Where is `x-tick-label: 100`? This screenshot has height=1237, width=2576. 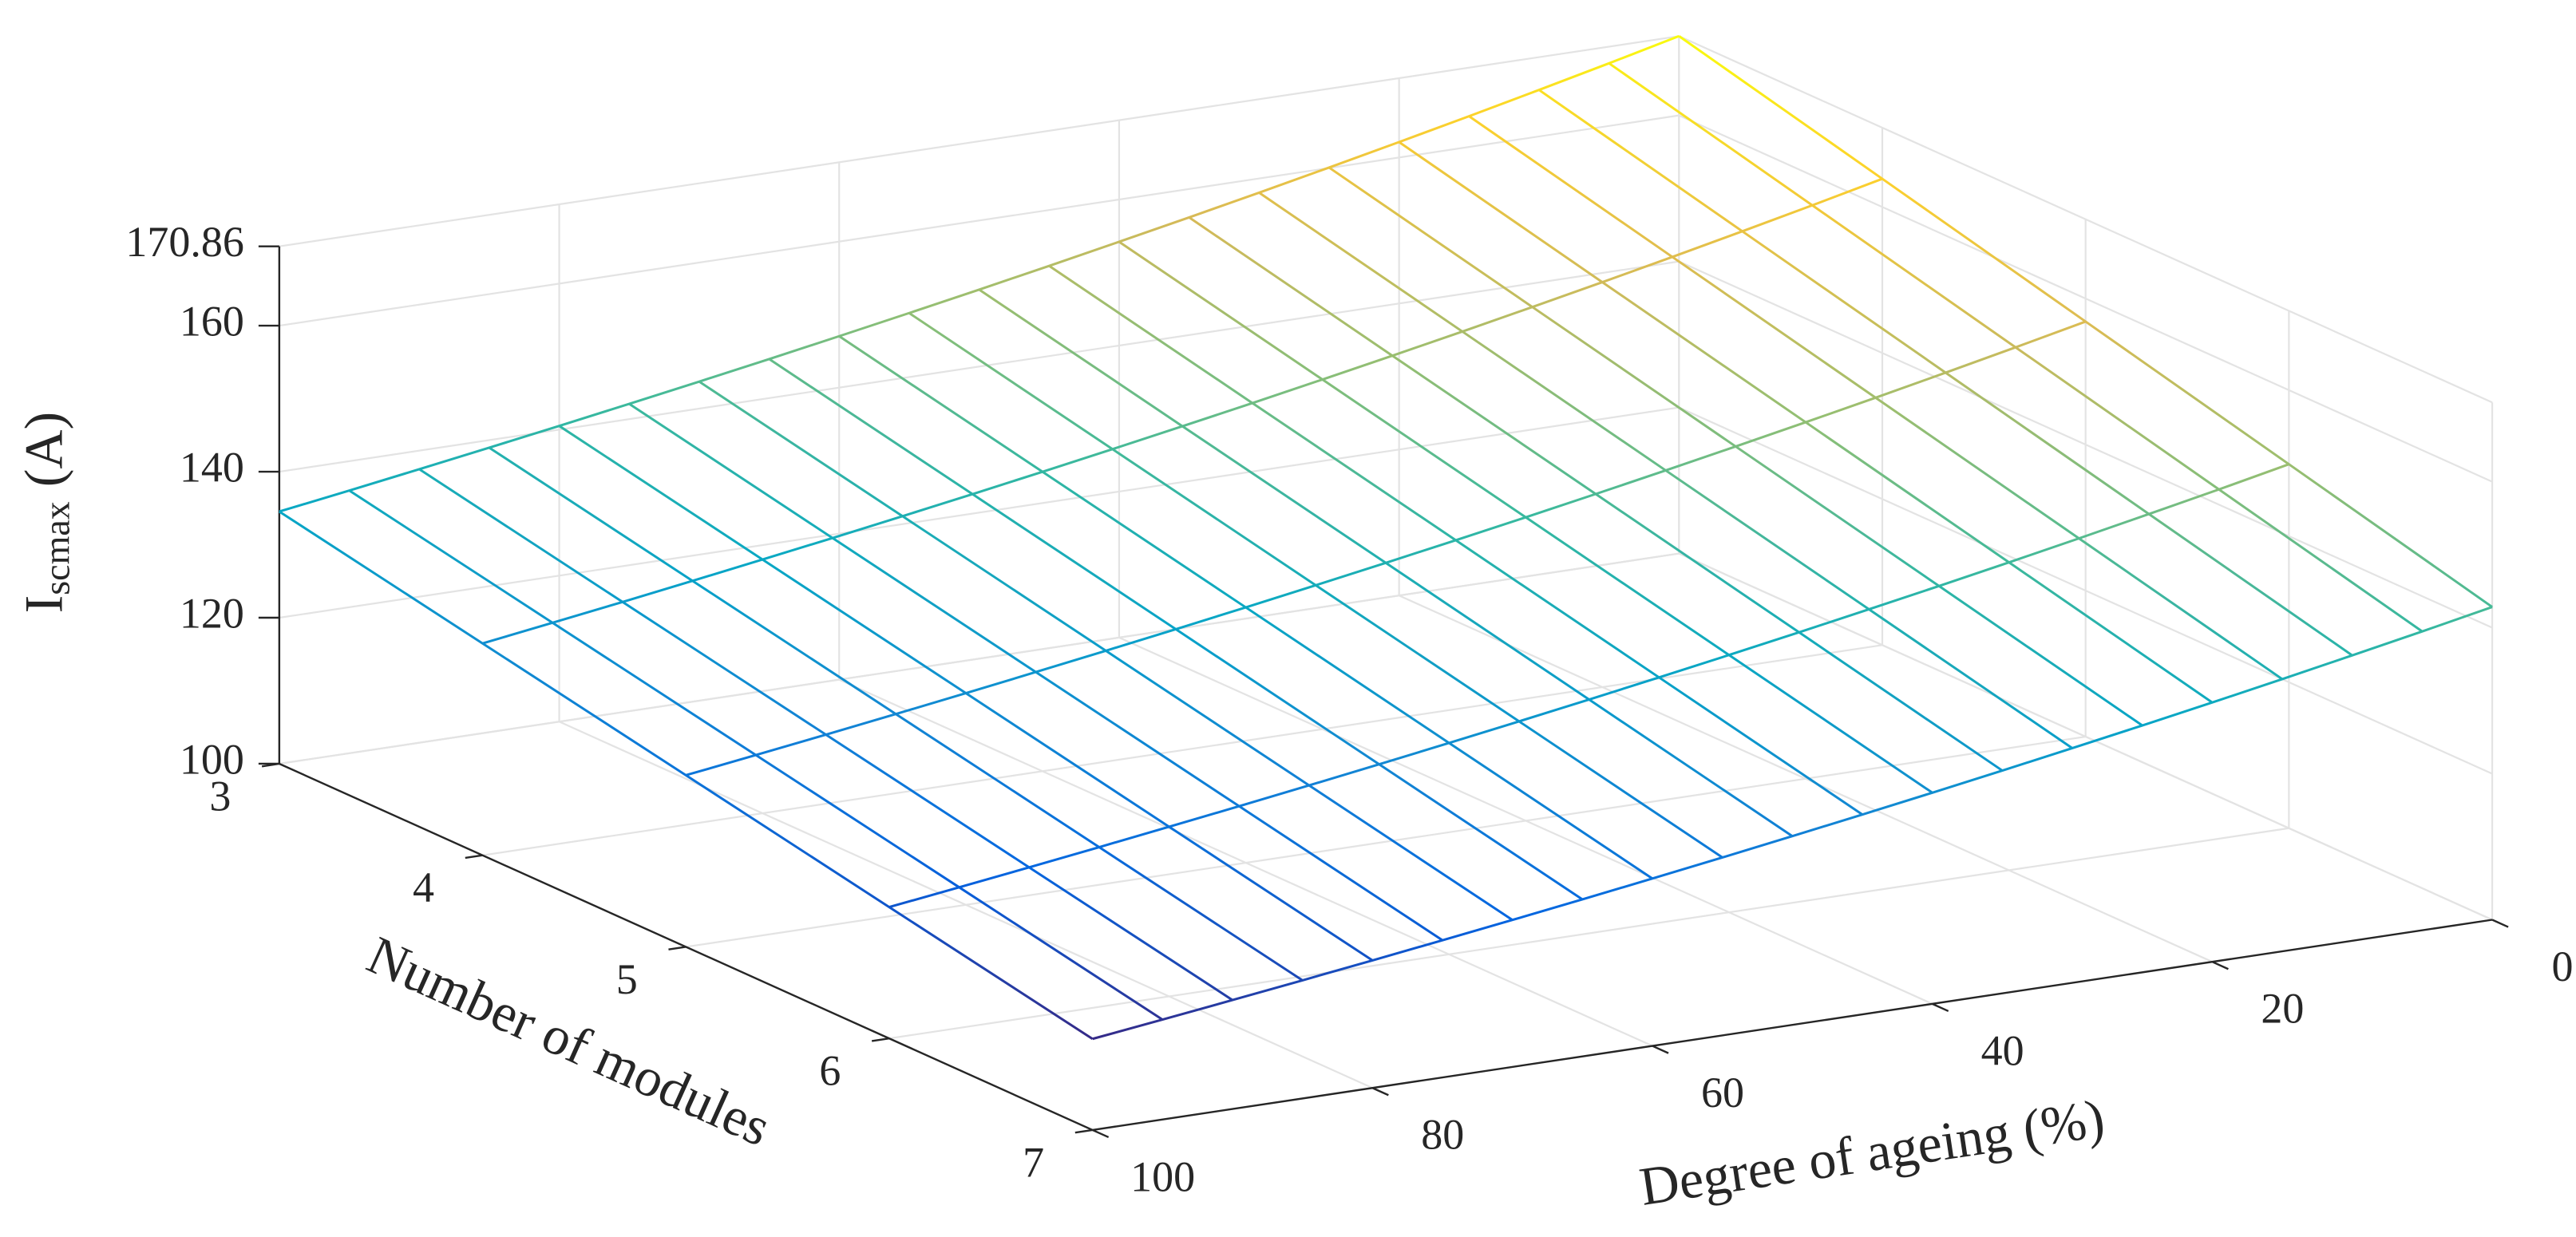
x-tick-label: 100 is located at coordinates (1163, 1176).